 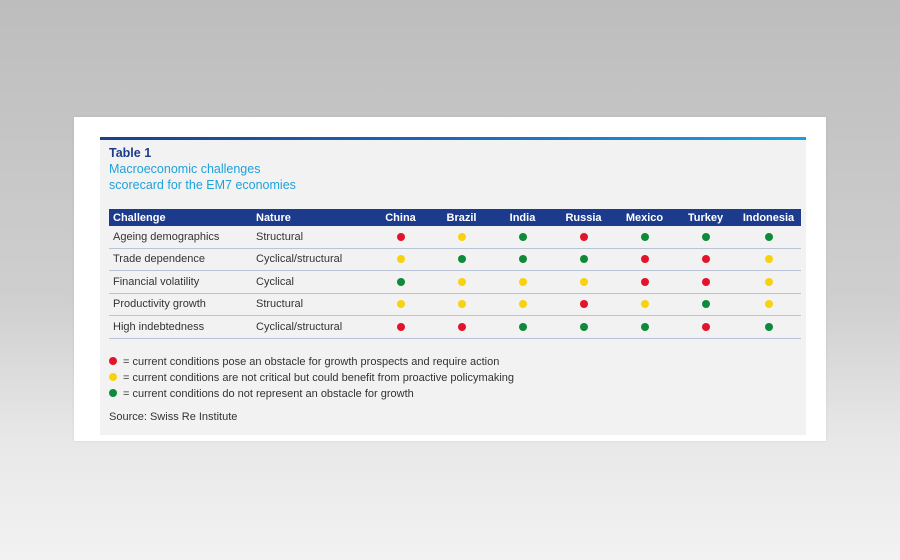 I want to click on header-country: China, so click(x=400, y=217).